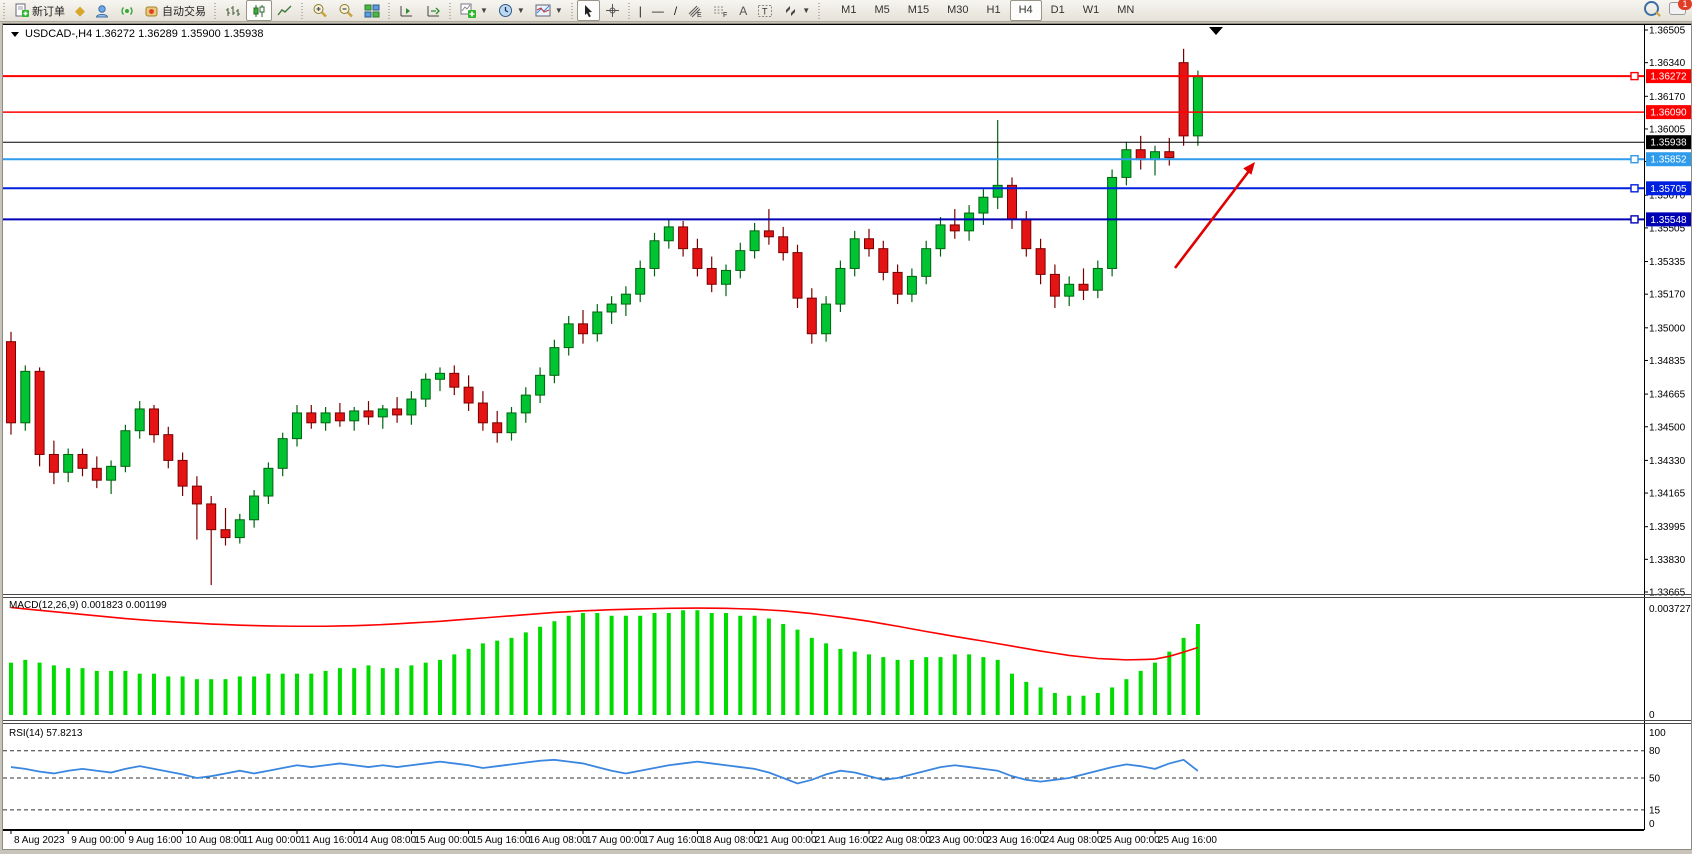 The height and width of the screenshot is (854, 1692). What do you see at coordinates (675, 10) in the screenshot?
I see `trendline-tool: /` at bounding box center [675, 10].